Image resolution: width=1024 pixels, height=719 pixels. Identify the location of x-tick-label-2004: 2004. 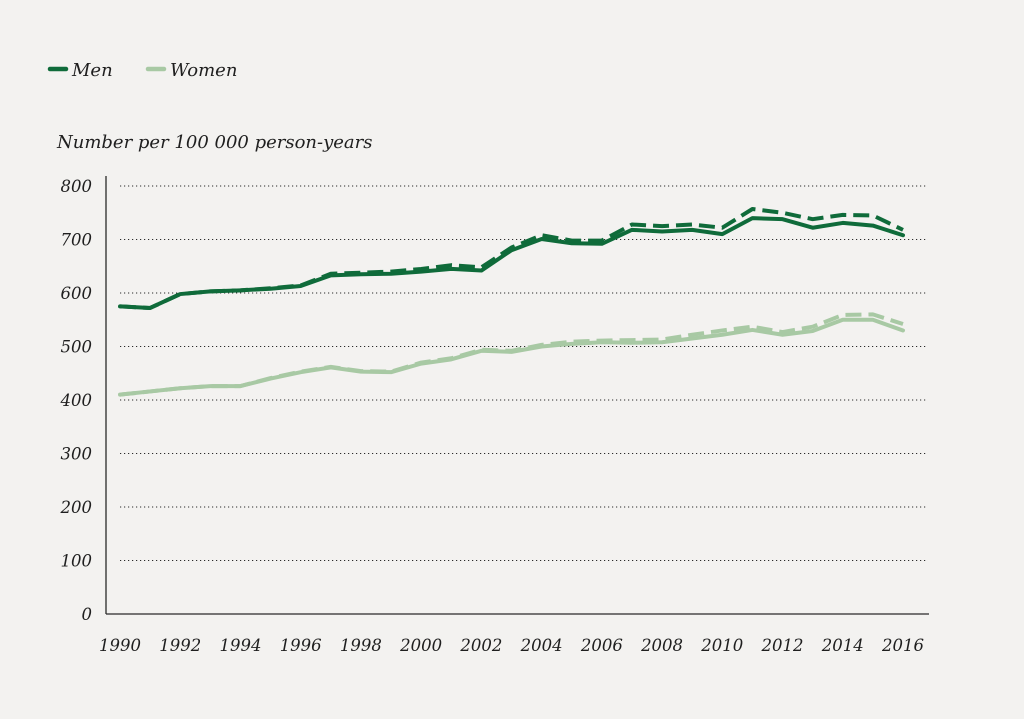
(541, 645).